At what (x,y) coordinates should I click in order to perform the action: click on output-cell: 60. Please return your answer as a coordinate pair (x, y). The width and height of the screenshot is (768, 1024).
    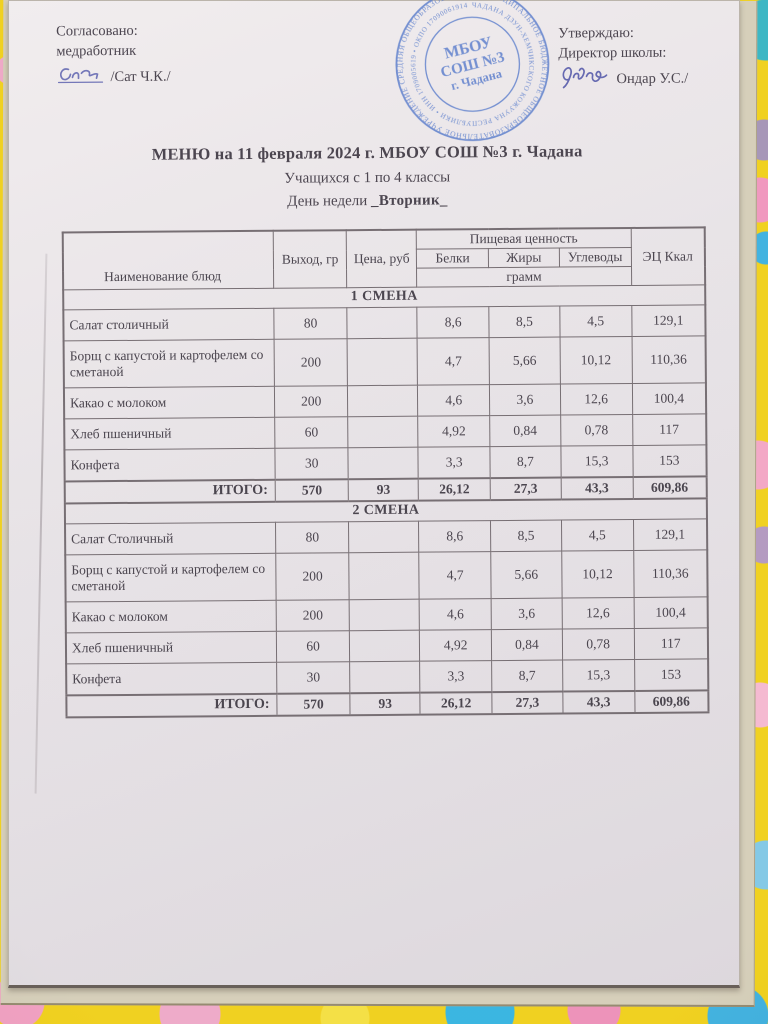
    Looking at the image, I should click on (311, 432).